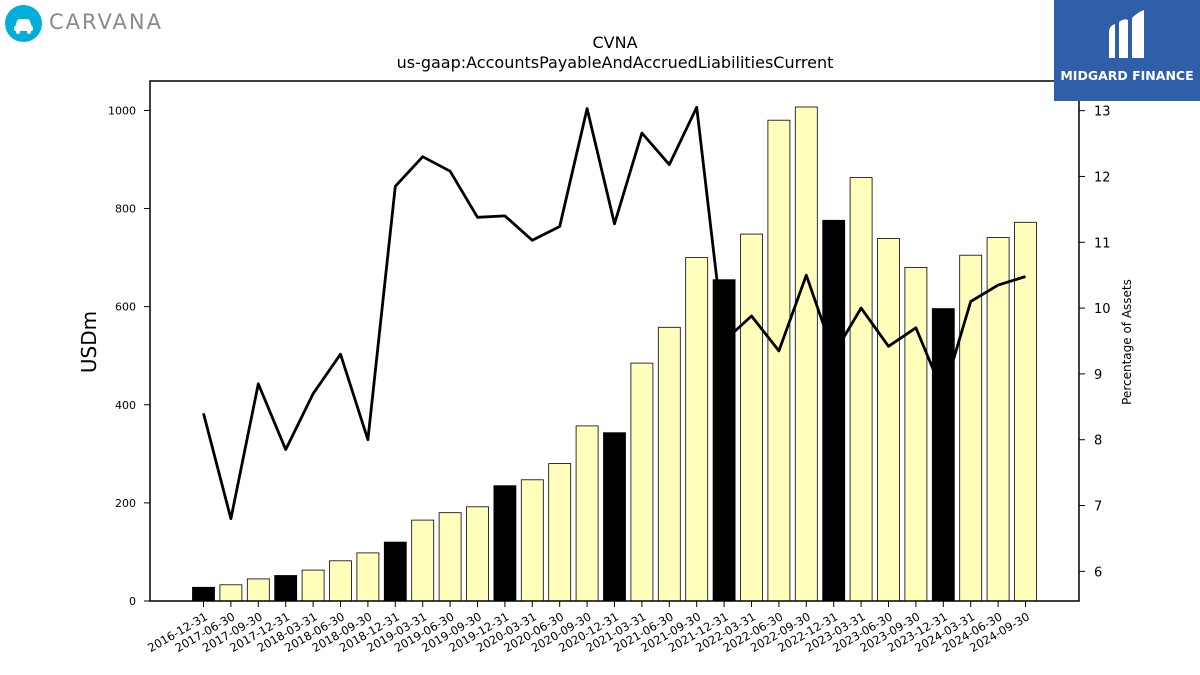  Describe the element at coordinates (106, 22) in the screenshot. I see `brand-name: CARVANA` at that location.